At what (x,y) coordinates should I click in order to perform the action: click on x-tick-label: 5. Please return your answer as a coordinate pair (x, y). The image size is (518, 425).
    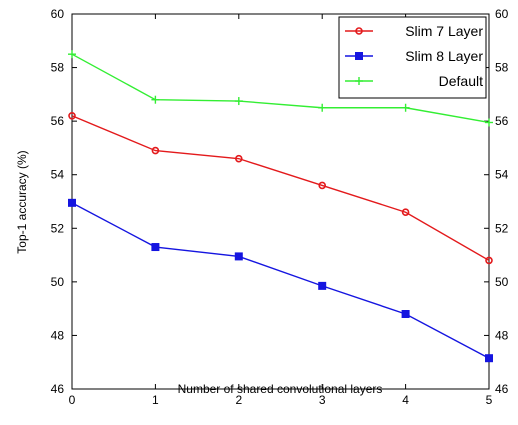
    Looking at the image, I should click on (489, 400).